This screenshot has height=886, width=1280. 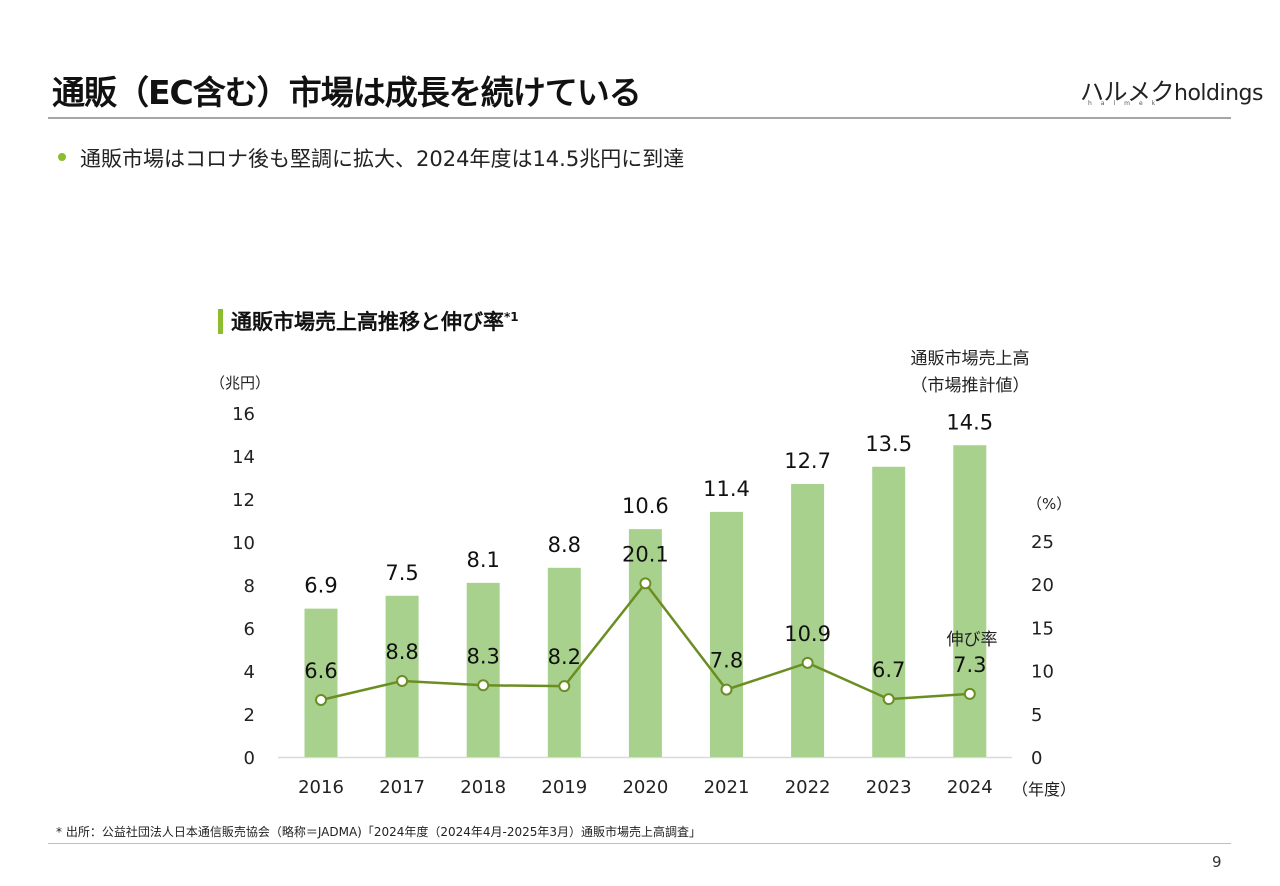 What do you see at coordinates (1042, 628) in the screenshot?
I see `right-axis-tick-label: 15` at bounding box center [1042, 628].